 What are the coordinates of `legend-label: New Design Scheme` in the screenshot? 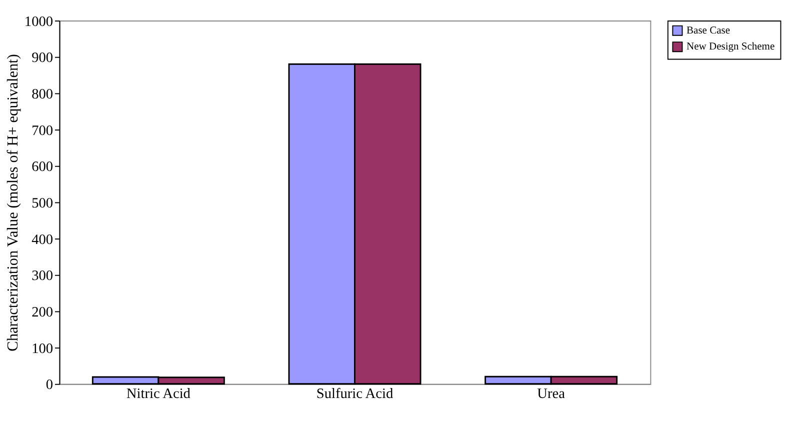 It's located at (730, 47).